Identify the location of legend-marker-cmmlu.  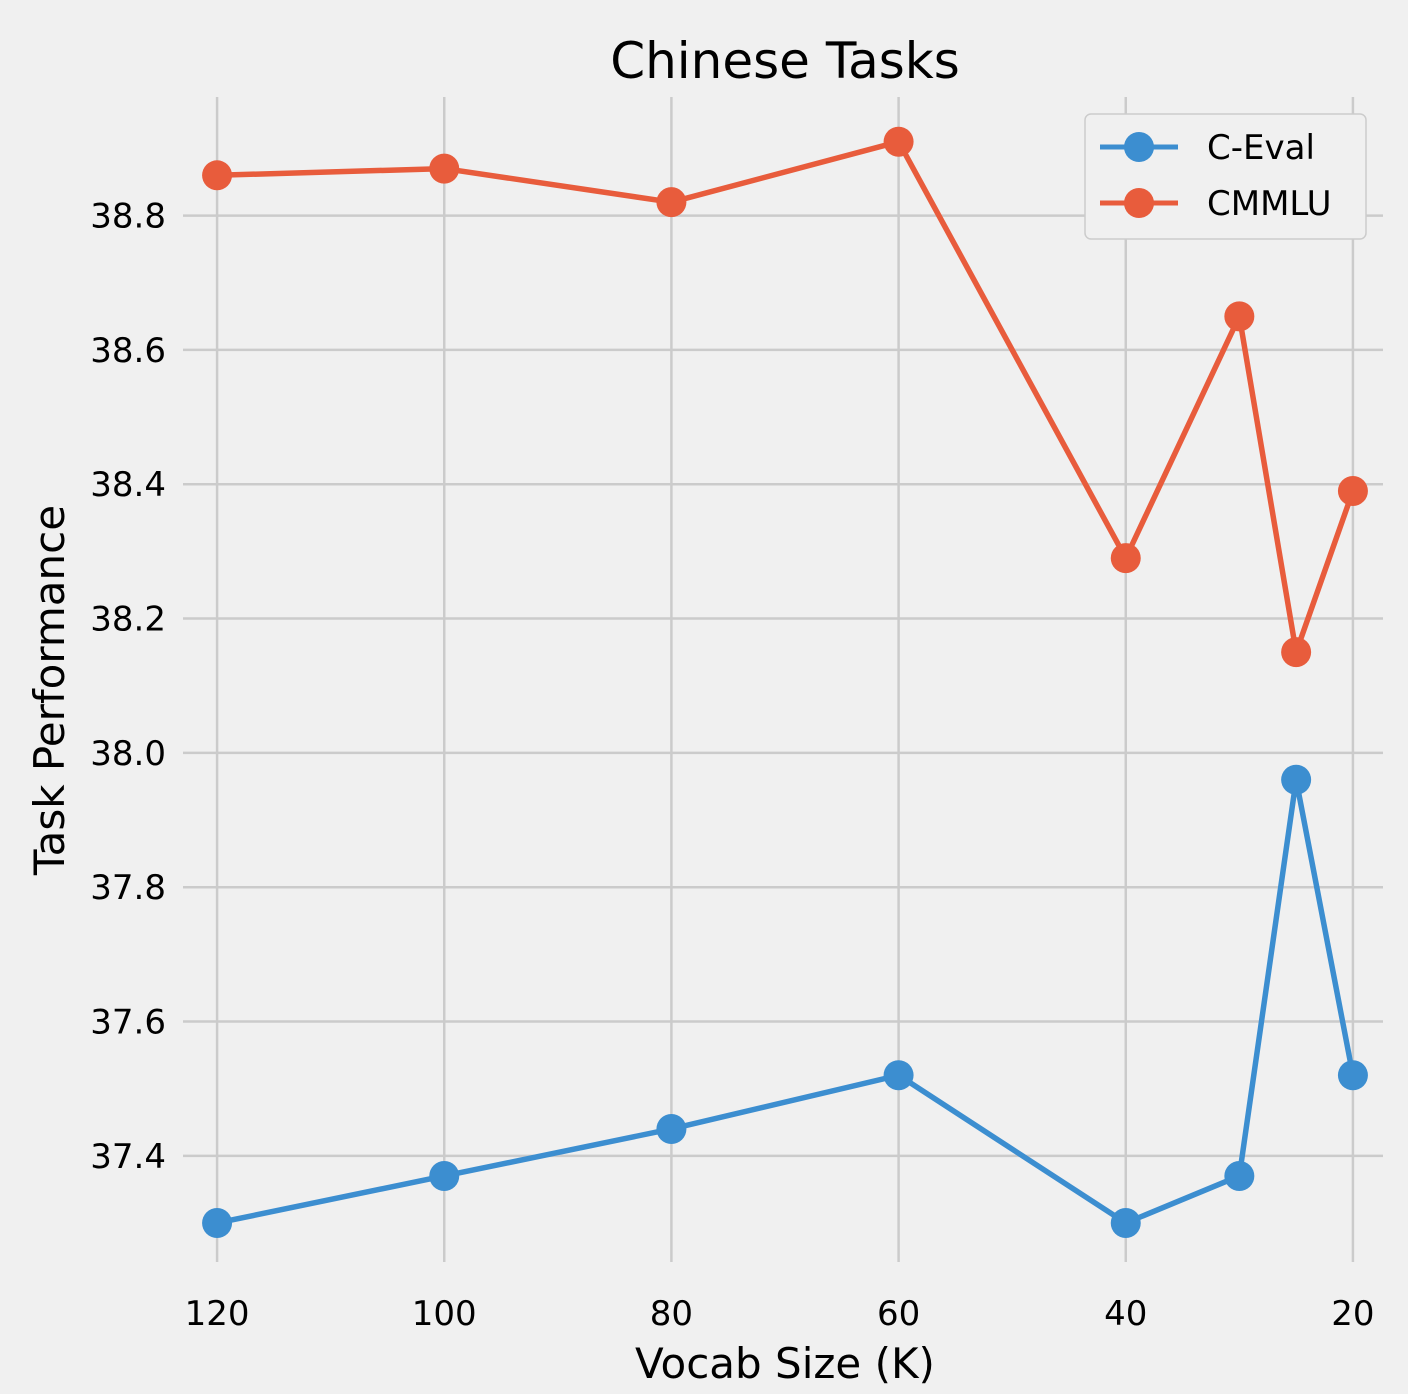
(1139, 203).